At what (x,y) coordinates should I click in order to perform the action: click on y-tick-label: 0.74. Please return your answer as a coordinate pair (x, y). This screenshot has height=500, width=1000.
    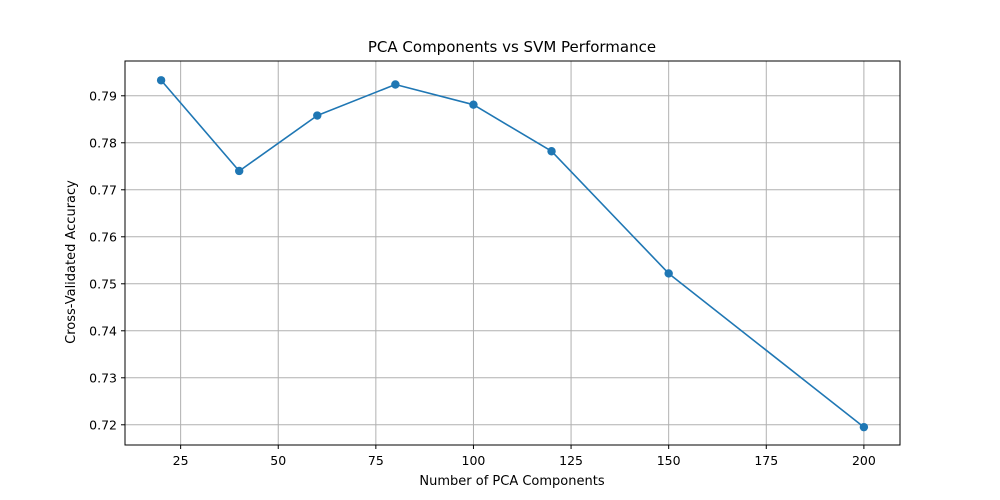
    Looking at the image, I should click on (103, 330).